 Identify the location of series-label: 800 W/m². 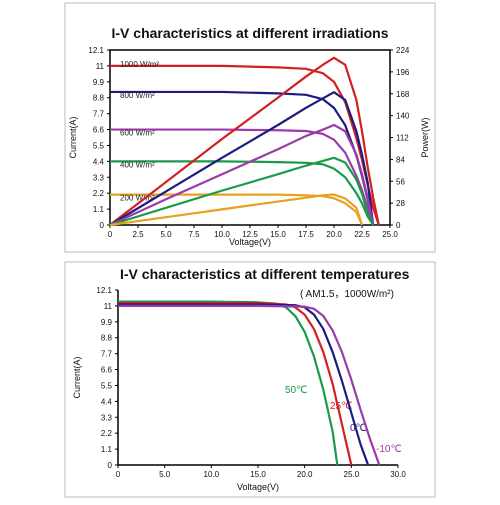
(137, 95).